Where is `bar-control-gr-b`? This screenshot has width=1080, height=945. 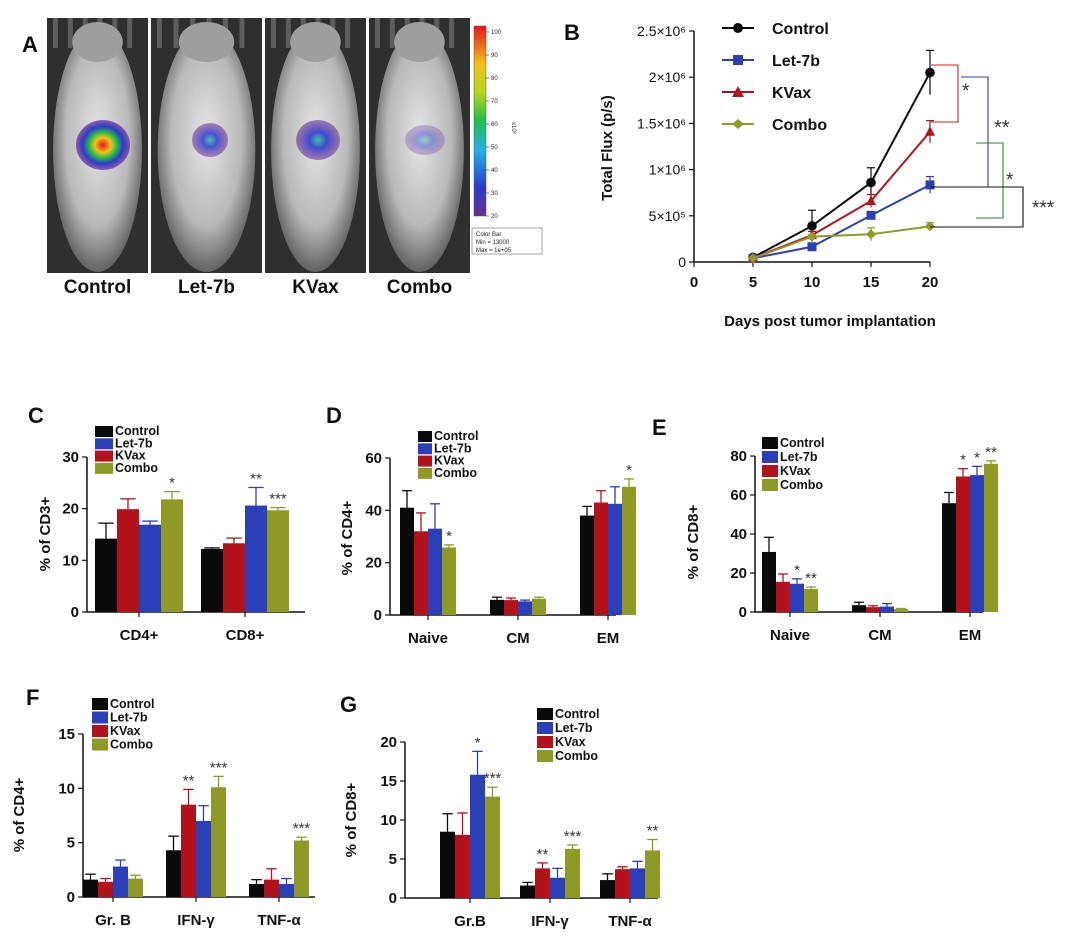
bar-control-gr-b is located at coordinates (447, 864).